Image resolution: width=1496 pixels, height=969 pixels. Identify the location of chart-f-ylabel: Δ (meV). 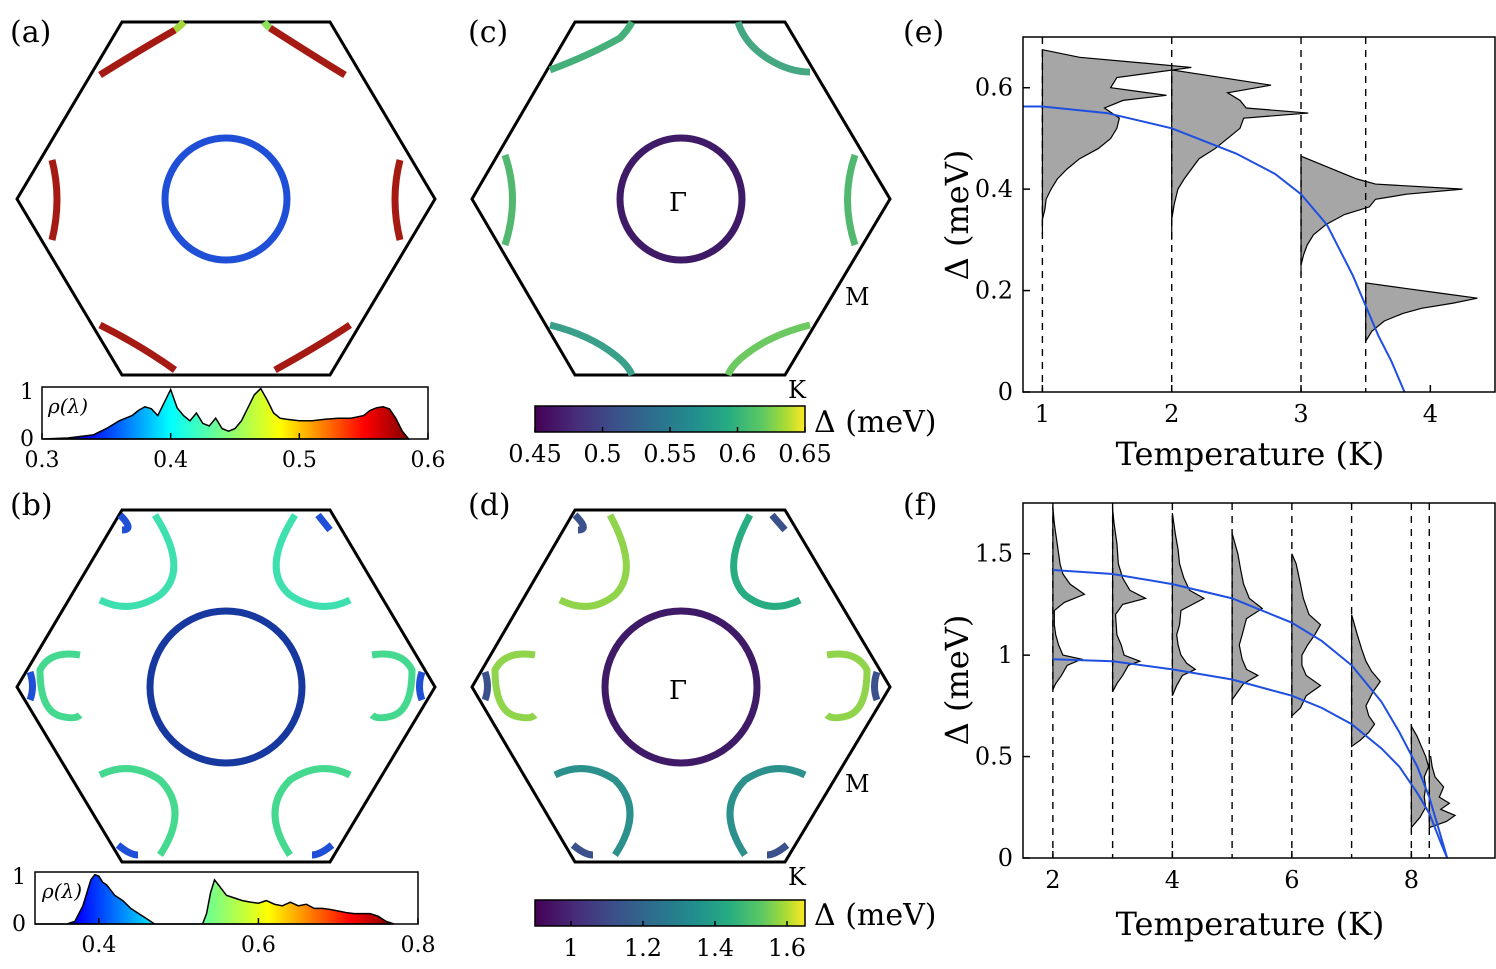
(957, 680).